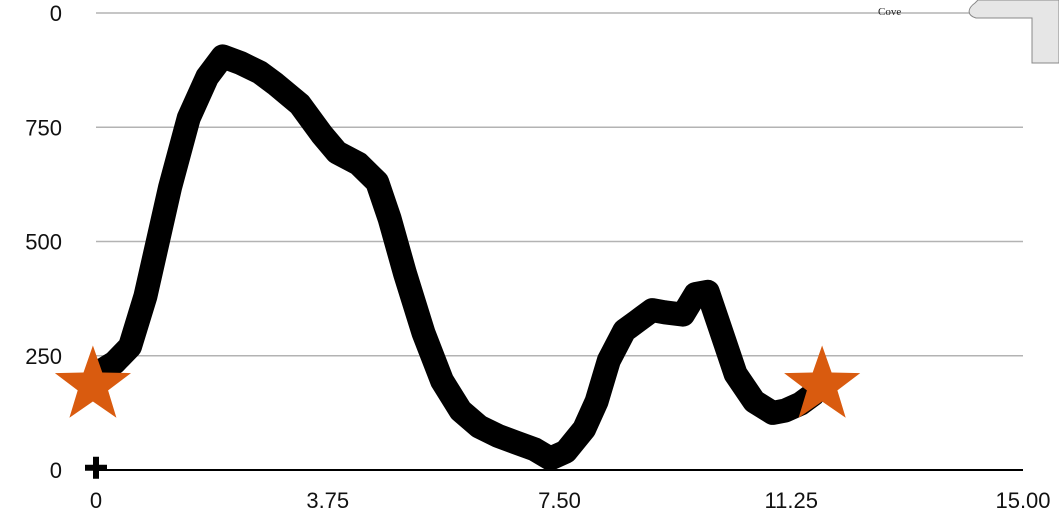  Describe the element at coordinates (96, 467) in the screenshot. I see `plus-marker` at that location.